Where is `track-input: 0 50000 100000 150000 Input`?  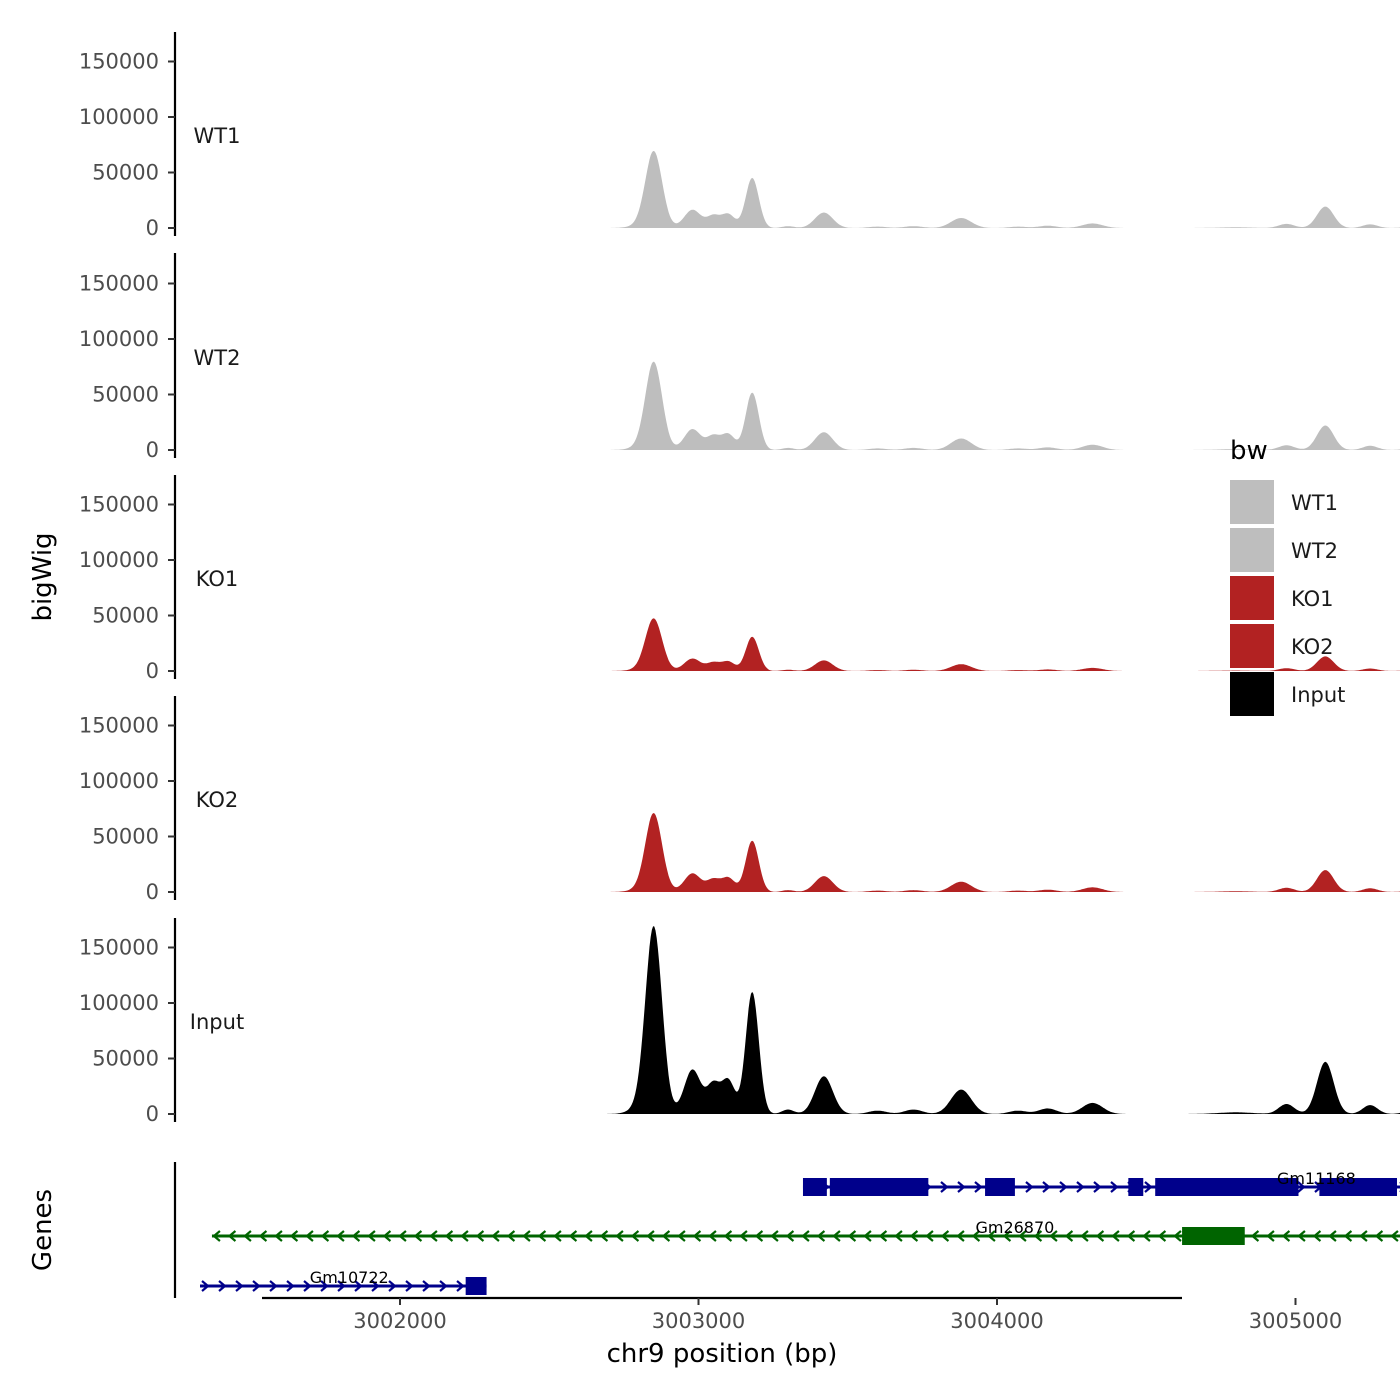
track-input: 0 50000 100000 150000 Input is located at coordinates (739, 1022).